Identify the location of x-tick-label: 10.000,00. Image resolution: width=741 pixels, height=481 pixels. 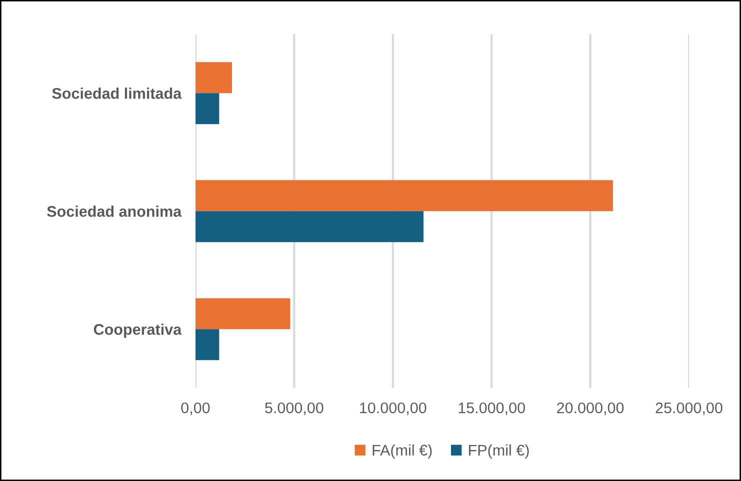
(393, 409).